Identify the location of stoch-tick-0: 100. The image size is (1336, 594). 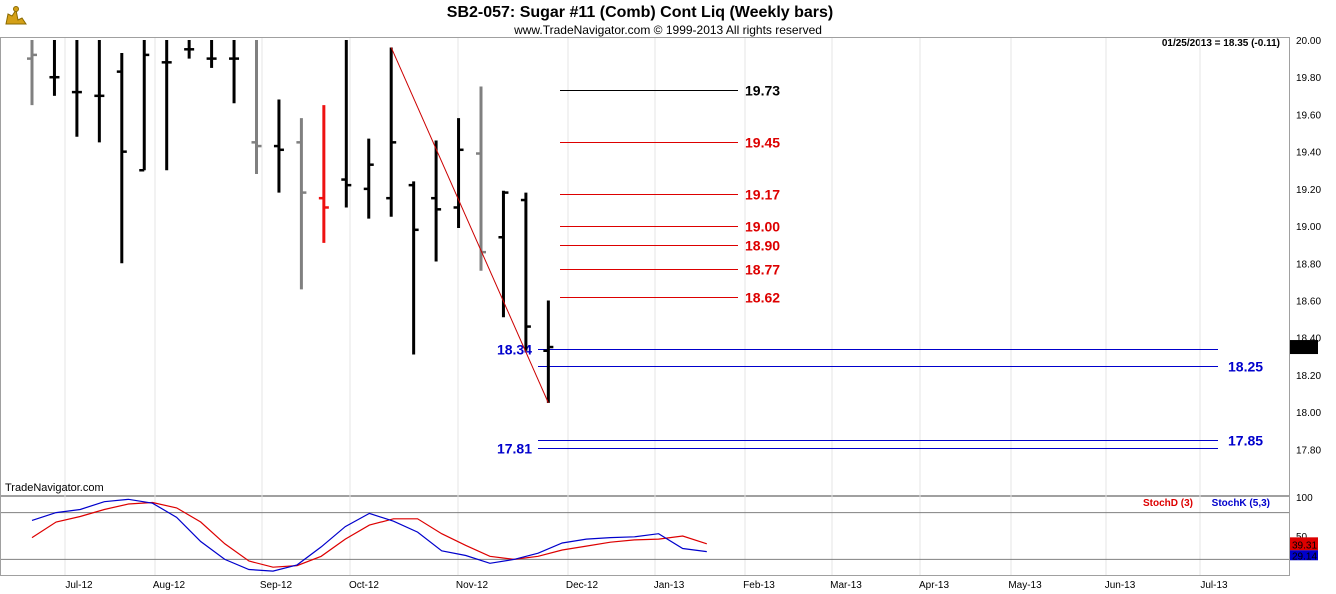
(1304, 498).